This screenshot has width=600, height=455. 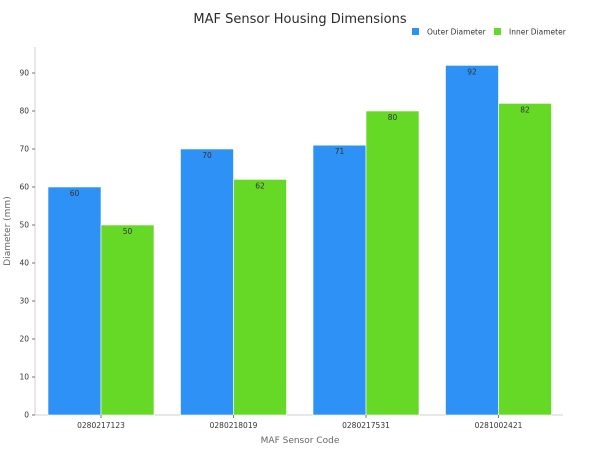 What do you see at coordinates (300, 441) in the screenshot?
I see `x-axis-label: MAF Sensor Code` at bounding box center [300, 441].